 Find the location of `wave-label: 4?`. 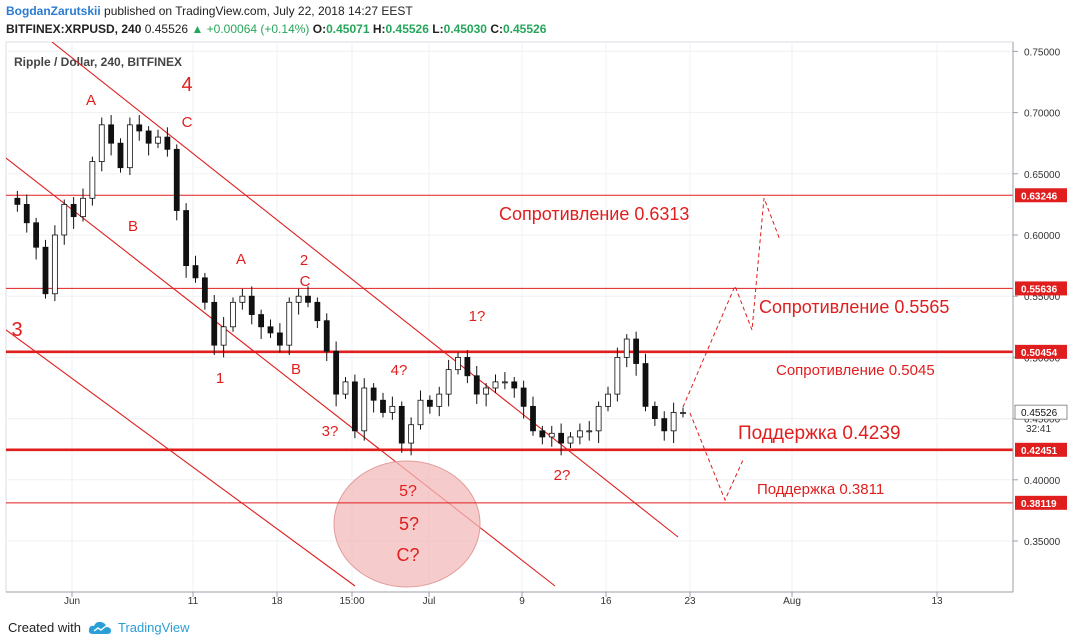

wave-label: 4? is located at coordinates (399, 370).